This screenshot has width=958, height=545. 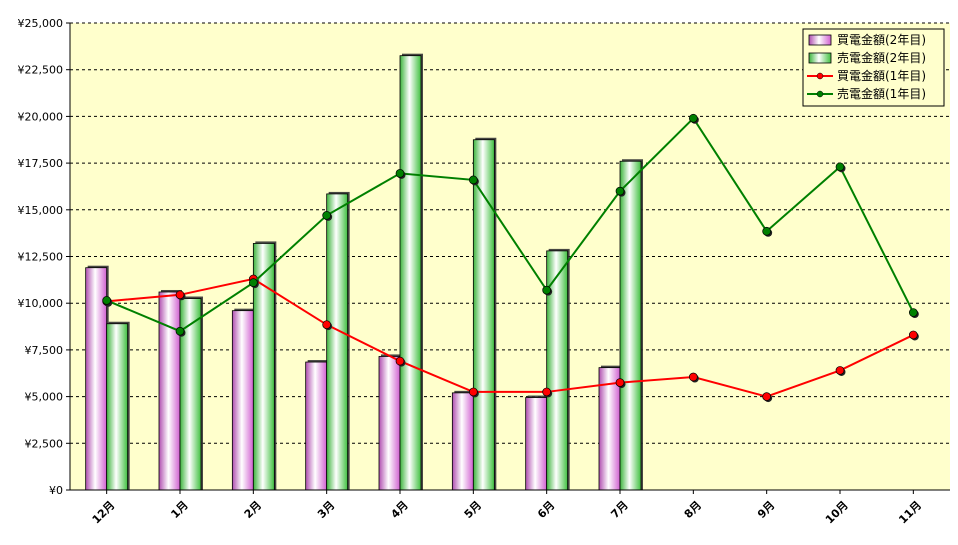 What do you see at coordinates (41, 210) in the screenshot?
I see `y-tick-label: ¥15,000` at bounding box center [41, 210].